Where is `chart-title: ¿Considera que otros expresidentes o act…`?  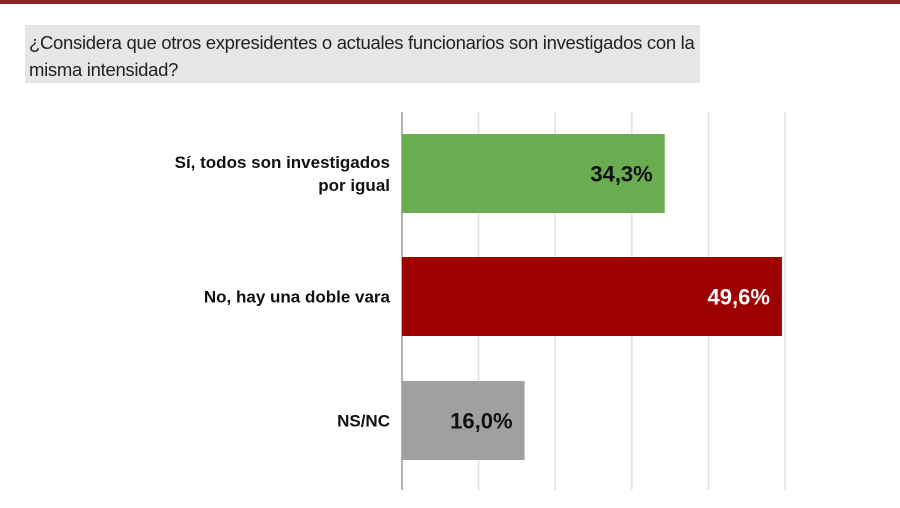
chart-title: ¿Considera que otros expresidentes o act… is located at coordinates (362, 54).